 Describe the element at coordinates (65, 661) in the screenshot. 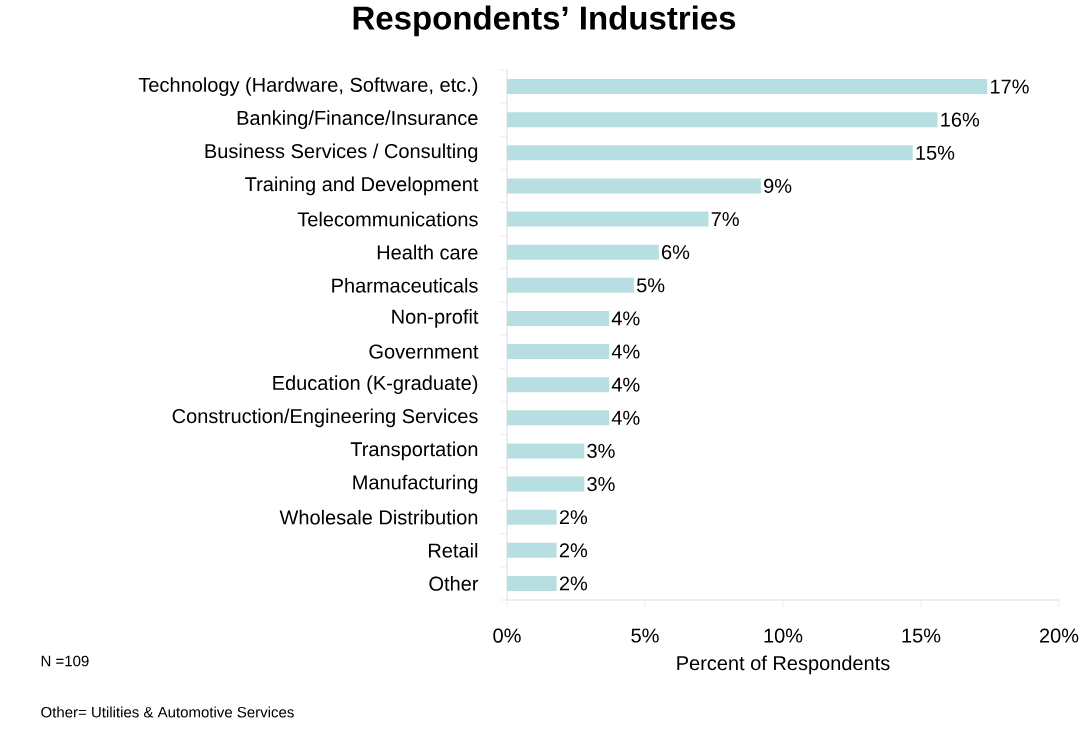

I see `text: N =109` at that location.